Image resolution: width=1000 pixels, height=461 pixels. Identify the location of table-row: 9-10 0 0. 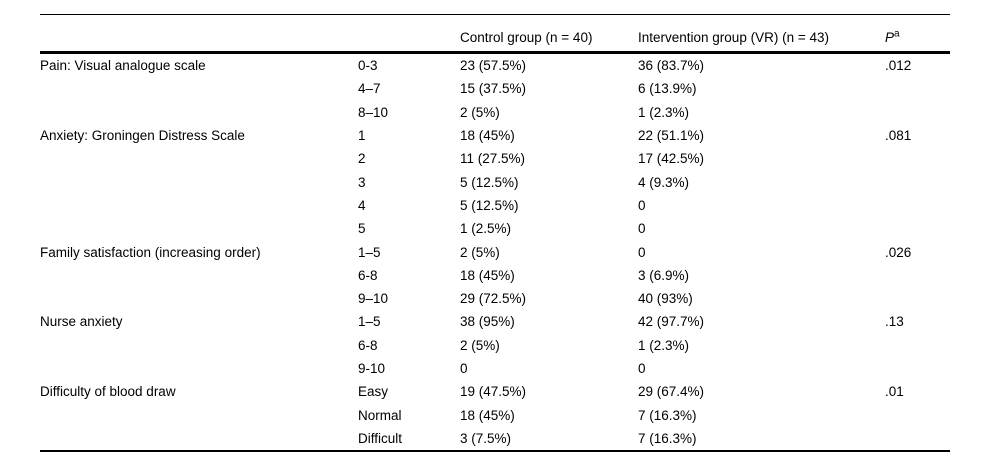
(495, 368).